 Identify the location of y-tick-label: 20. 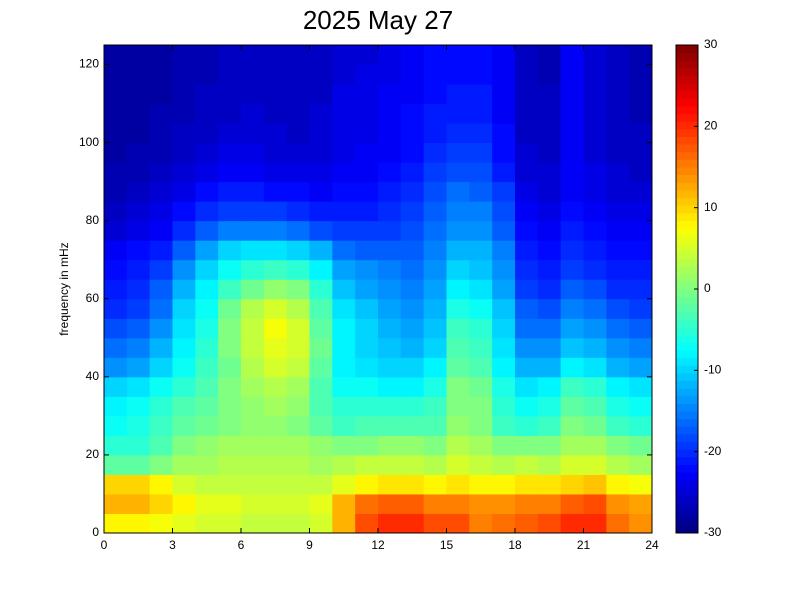
(93, 454).